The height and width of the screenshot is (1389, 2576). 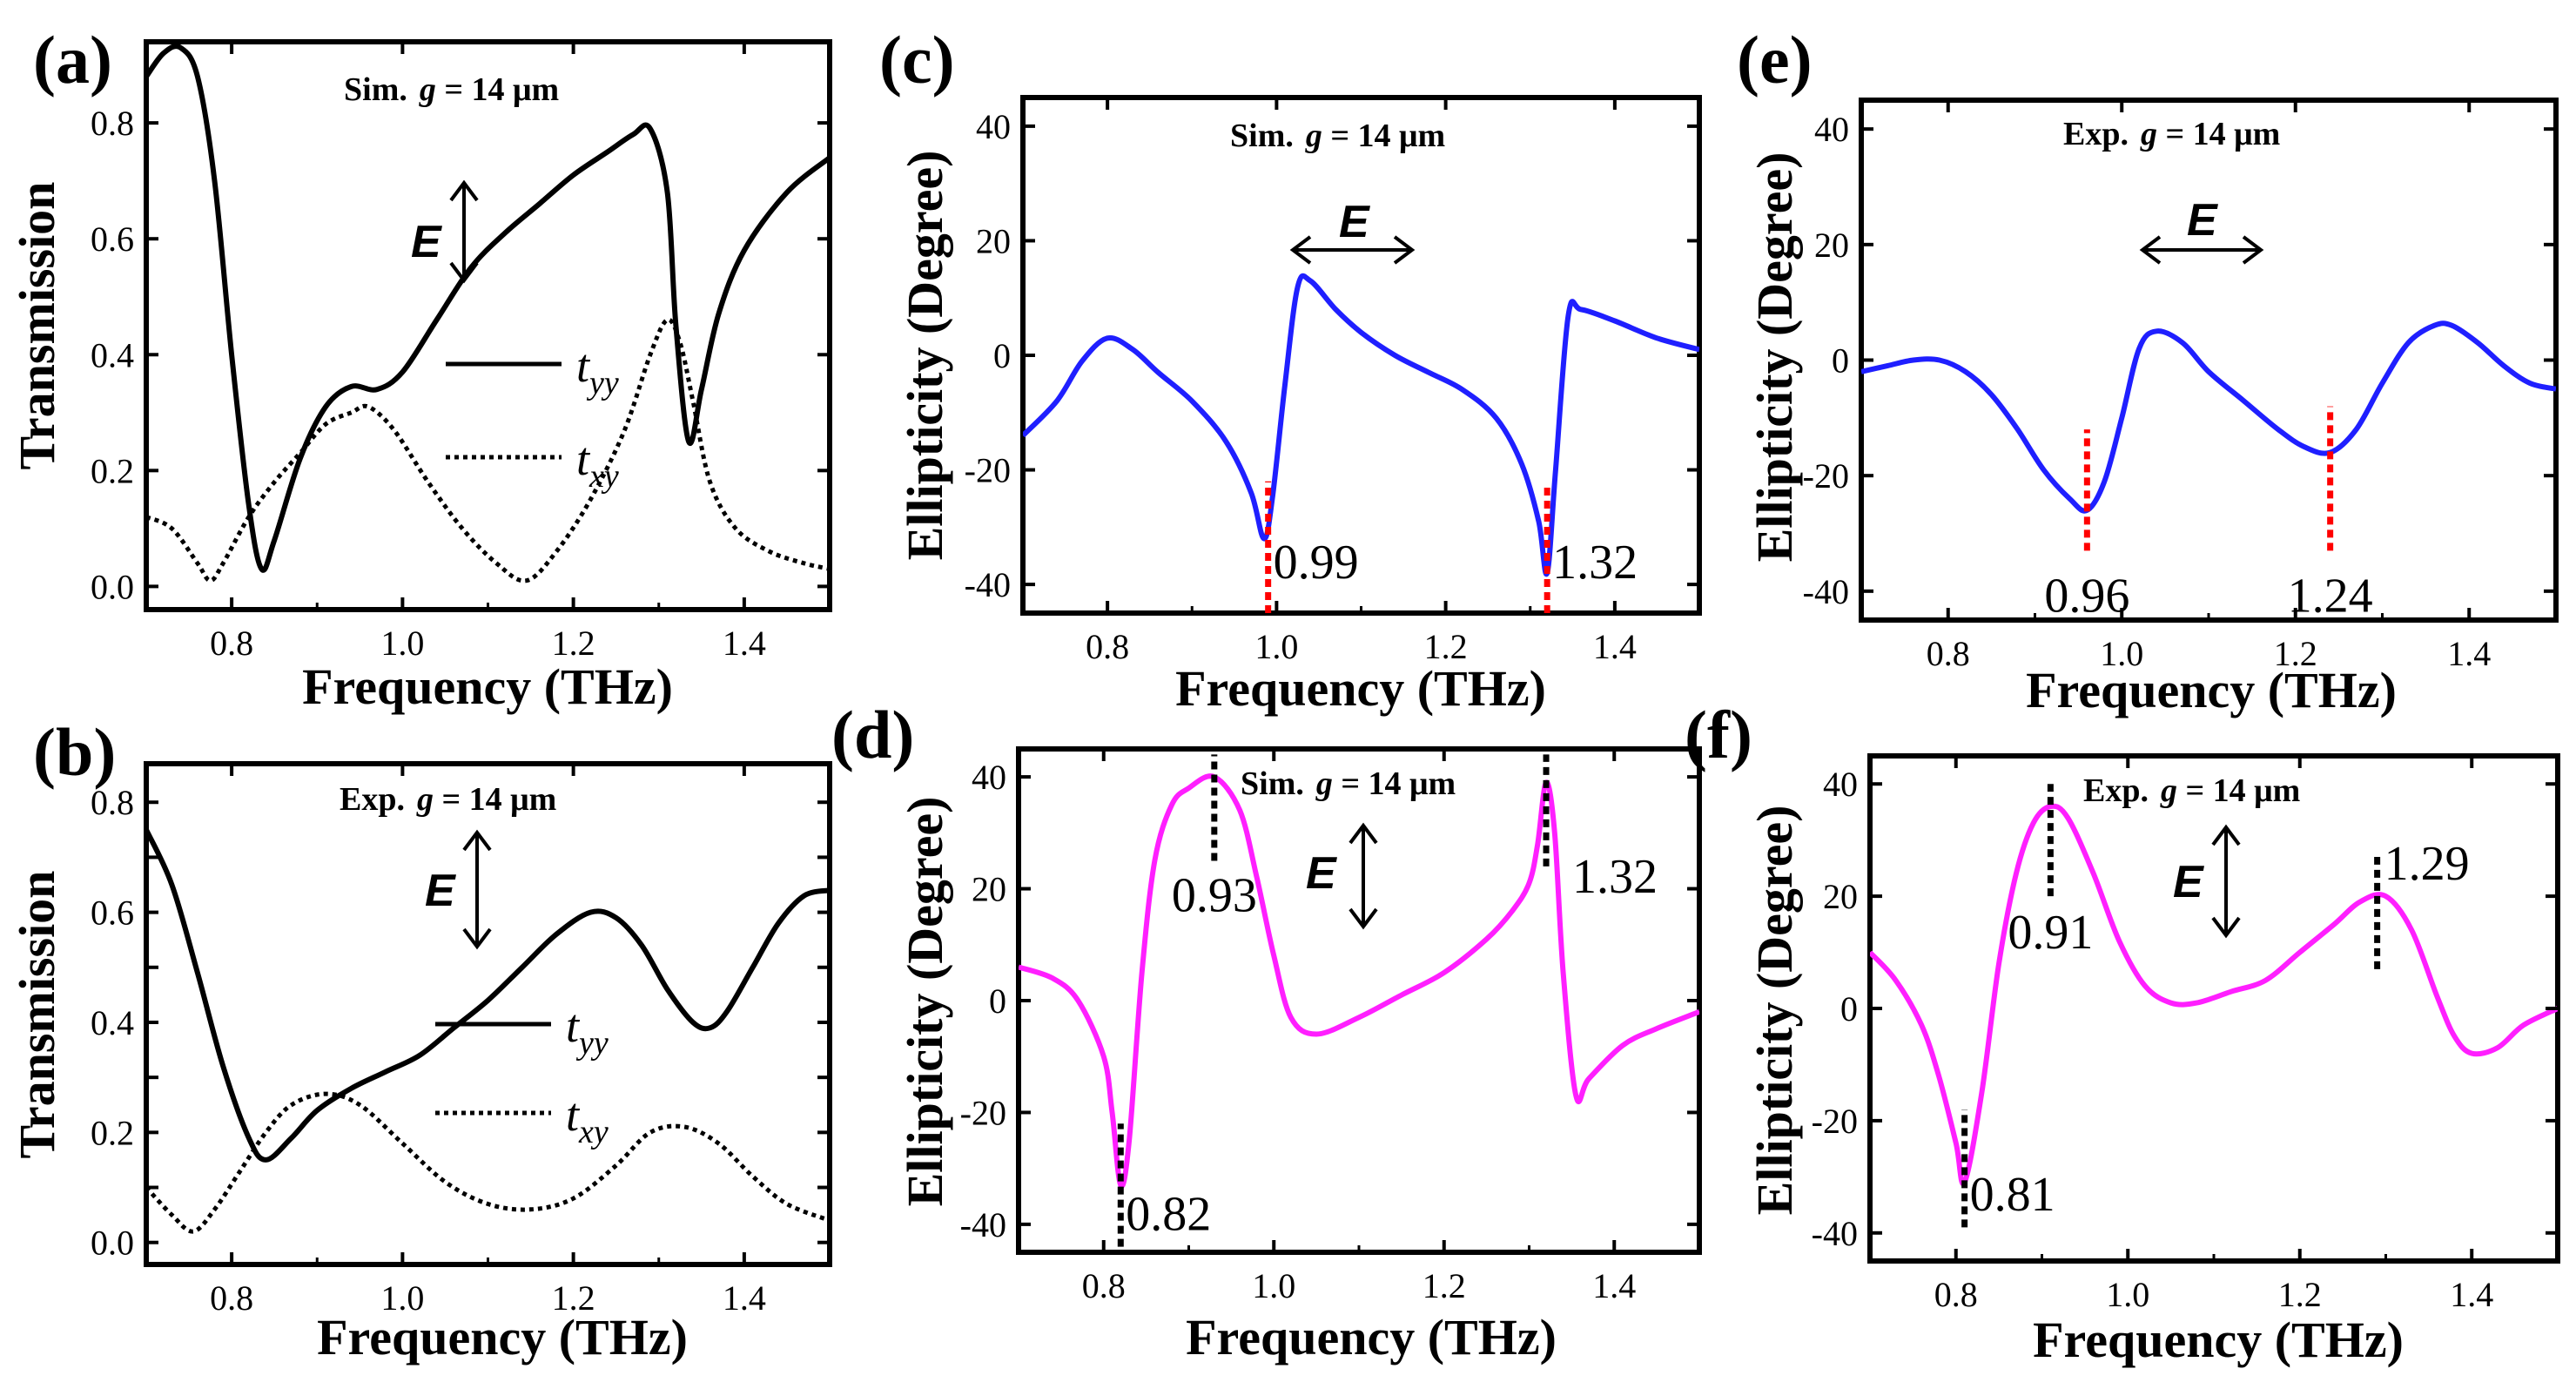 I want to click on y-tick-label-e-3: 20, so click(x=1831, y=245).